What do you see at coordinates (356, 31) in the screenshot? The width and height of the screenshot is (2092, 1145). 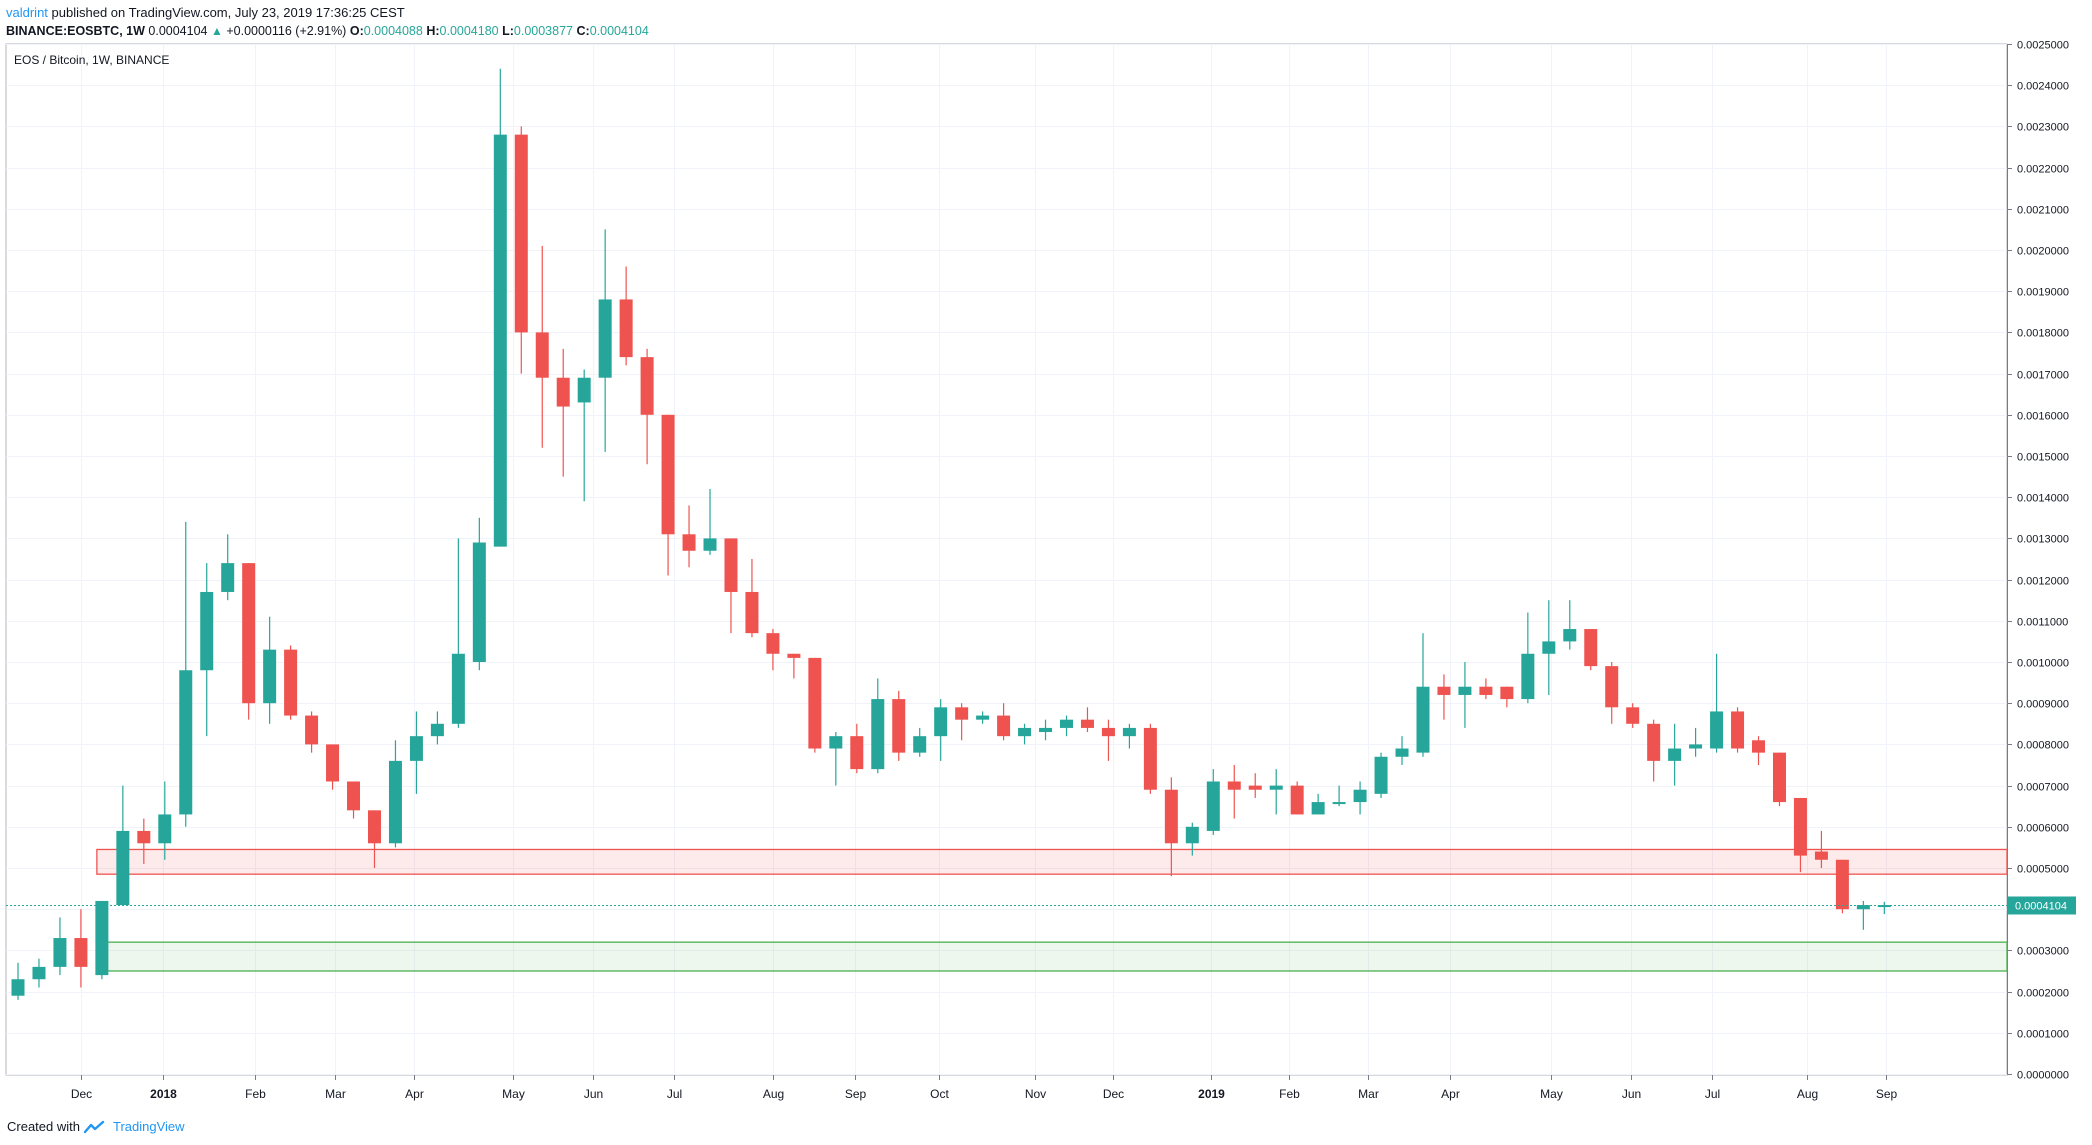 I see `open-label: O:` at bounding box center [356, 31].